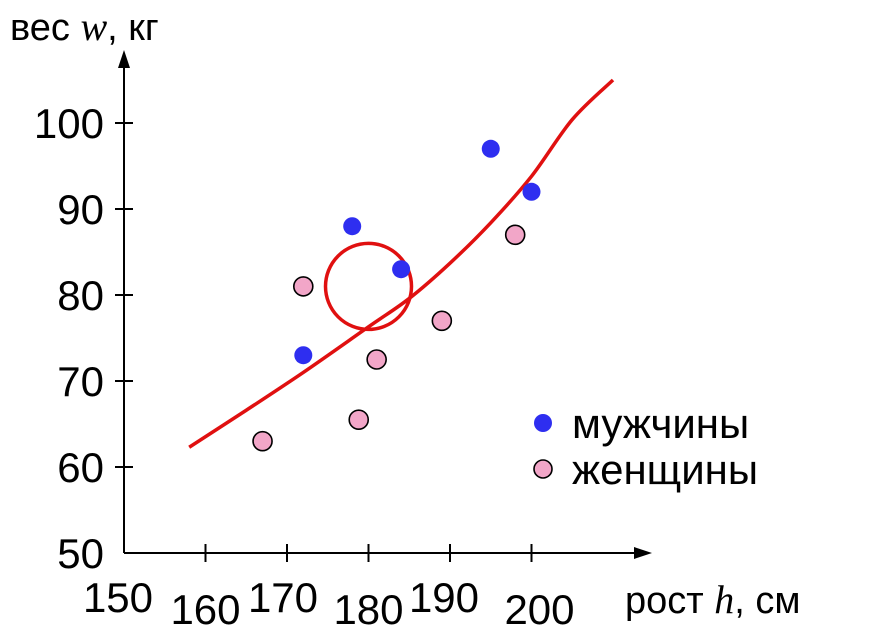  I want to click on x-axis-title-prefix: рост, so click(669, 601).